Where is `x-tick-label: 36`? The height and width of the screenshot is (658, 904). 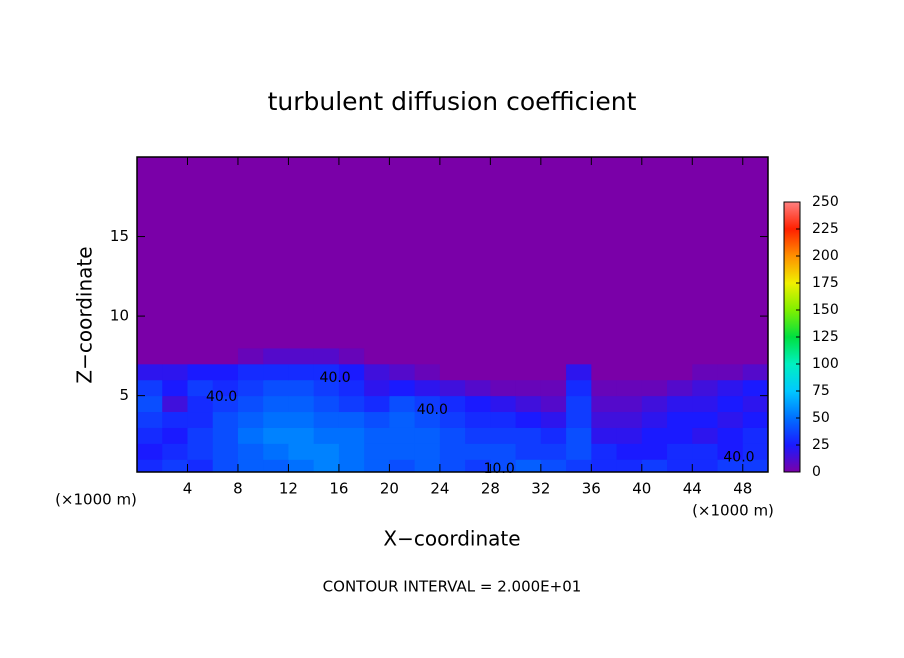
x-tick-label: 36 is located at coordinates (591, 489).